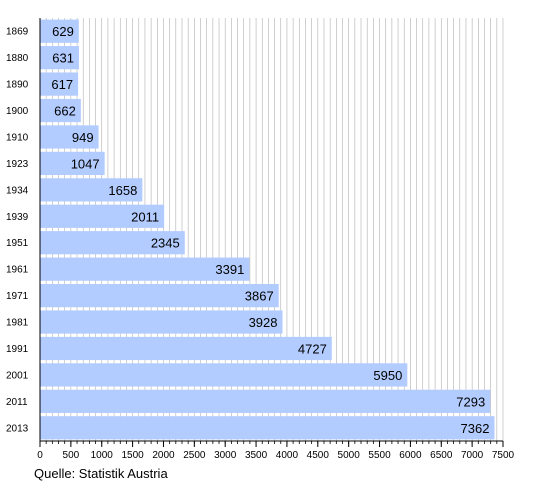 The height and width of the screenshot is (481, 550). What do you see at coordinates (17, 243) in the screenshot?
I see `category-label: 1951` at bounding box center [17, 243].